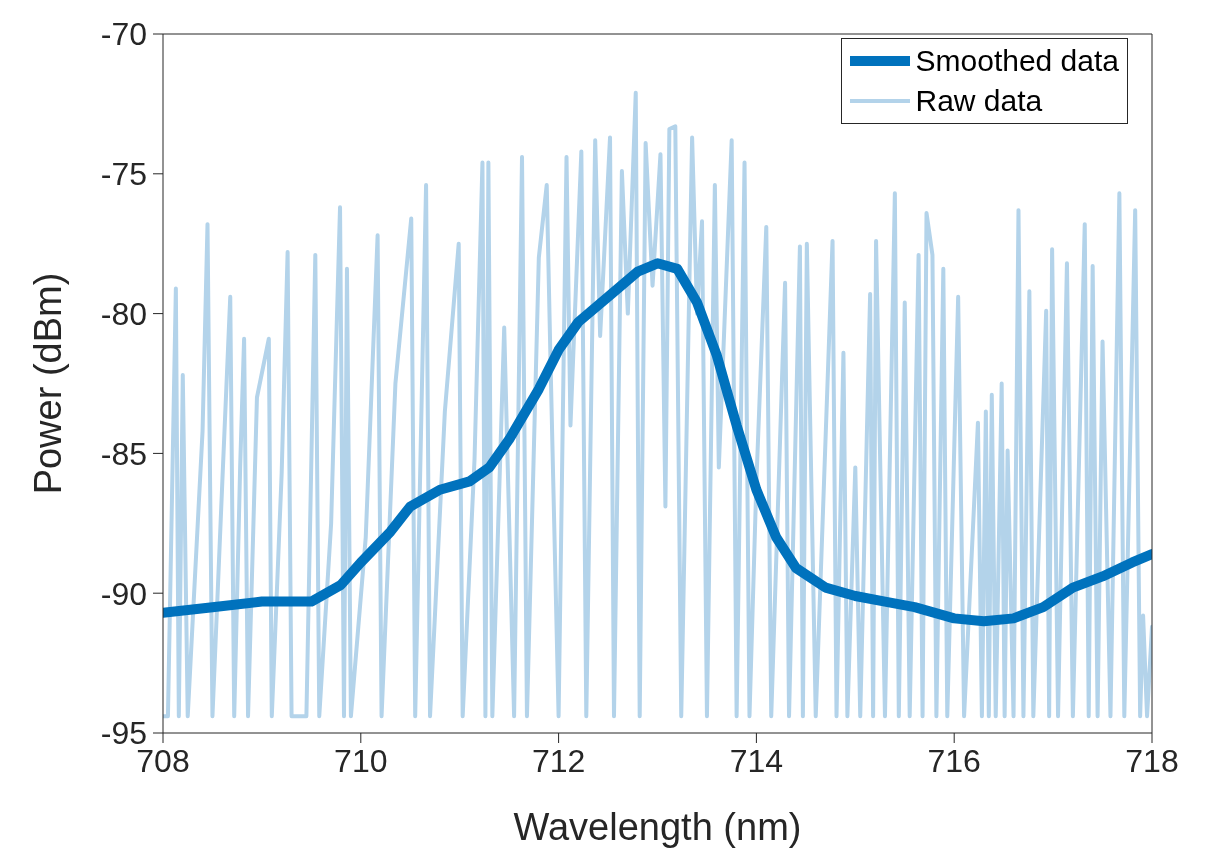 The width and height of the screenshot is (1209, 860). Describe the element at coordinates (123, 174) in the screenshot. I see `y-tick-label: -75` at that location.